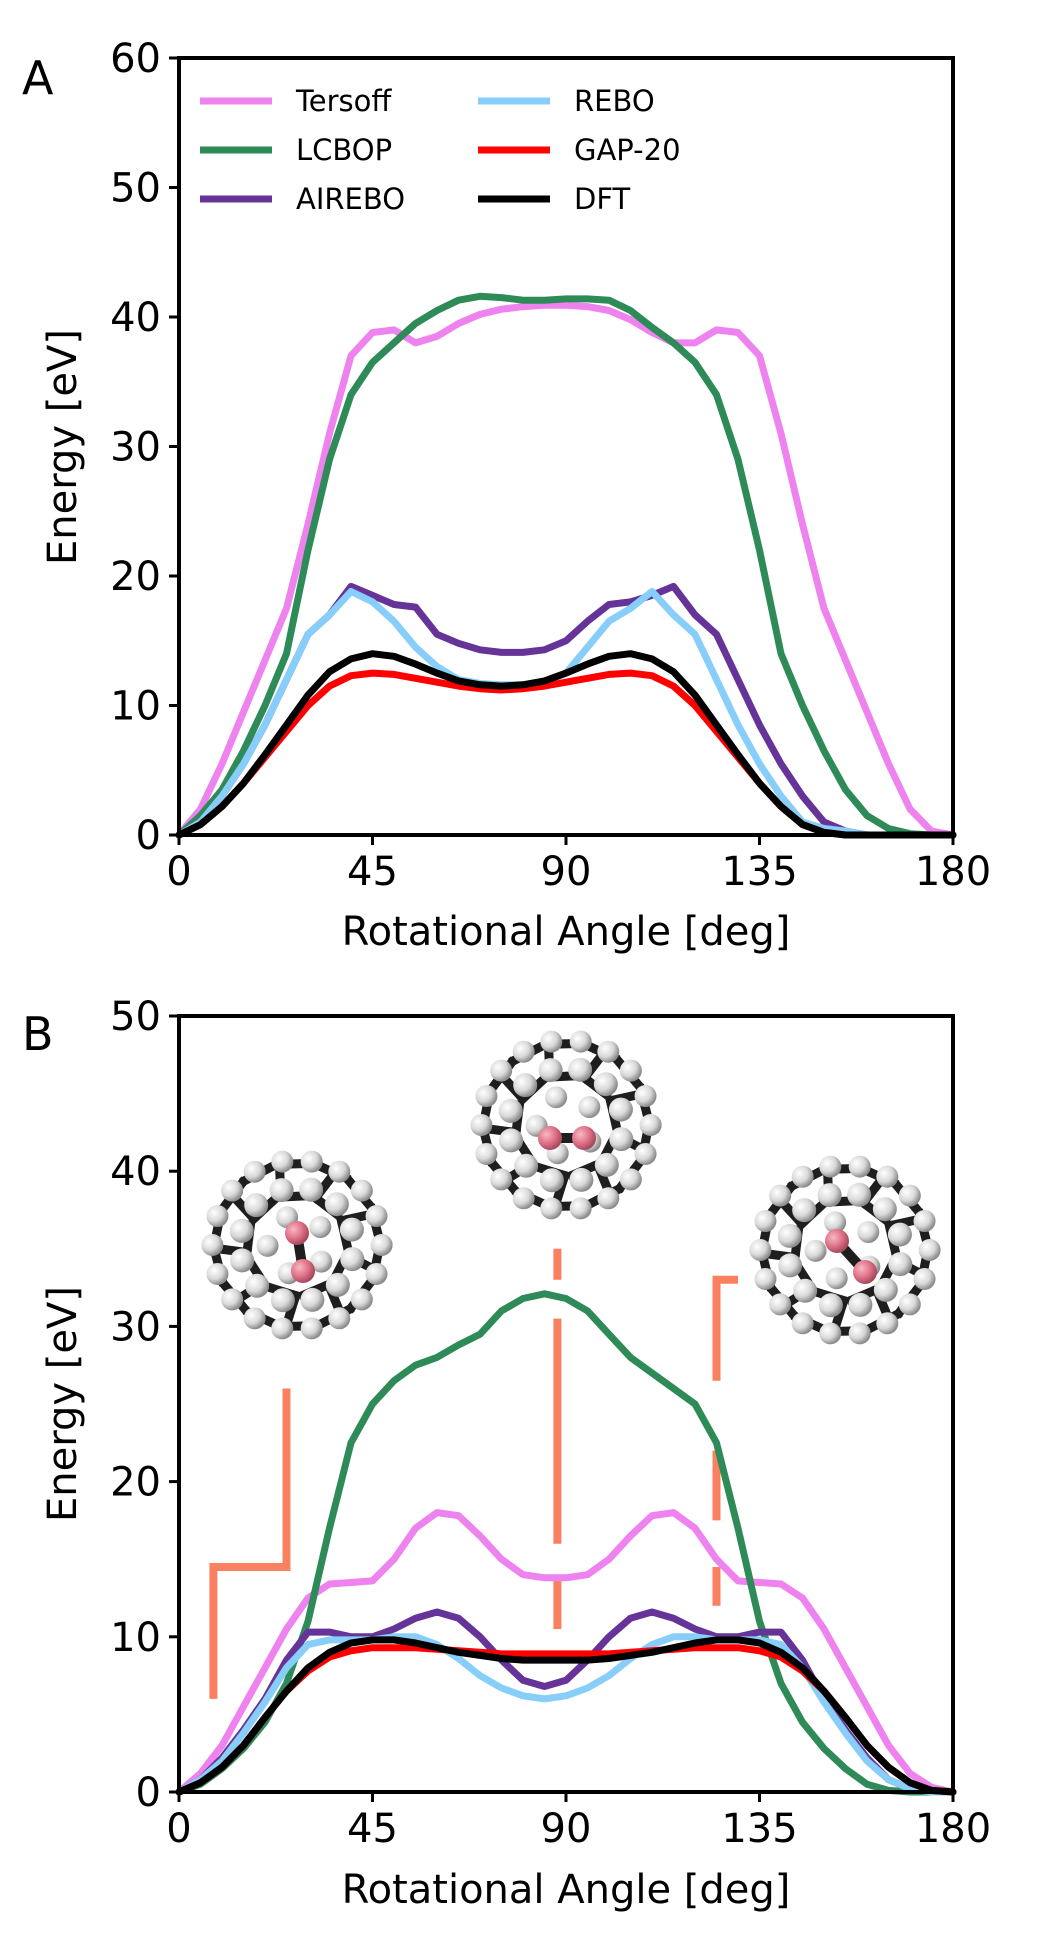 The image size is (1047, 1948). I want to click on x-tick-label: 0, so click(178, 1829).